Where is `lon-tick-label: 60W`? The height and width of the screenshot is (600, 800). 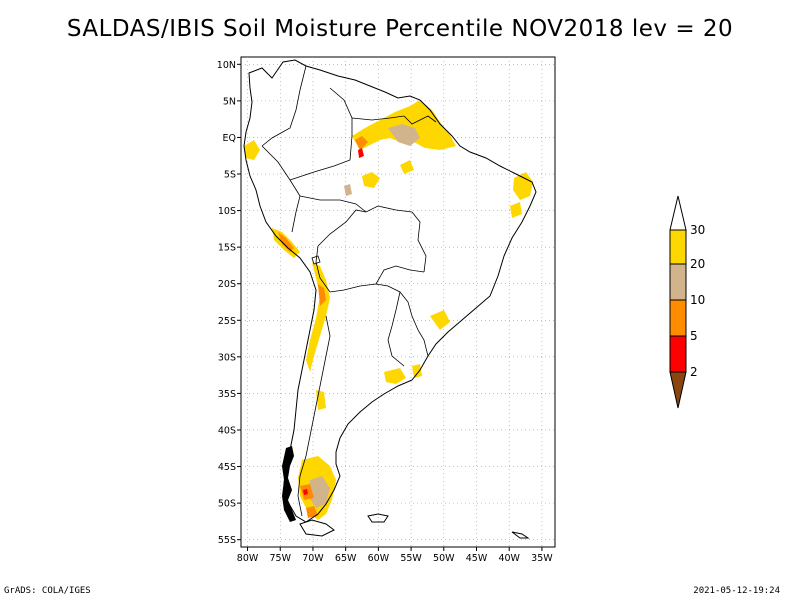
lon-tick-label: 60W is located at coordinates (379, 558).